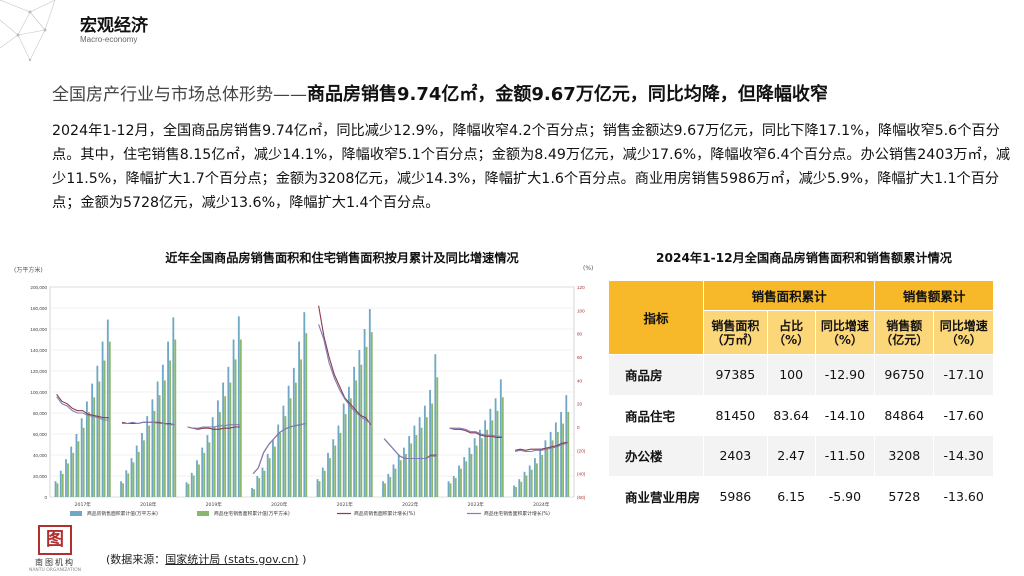 This screenshot has height=576, width=1024. What do you see at coordinates (904, 415) in the screenshot?
I see `table-cell: 84864` at bounding box center [904, 415].